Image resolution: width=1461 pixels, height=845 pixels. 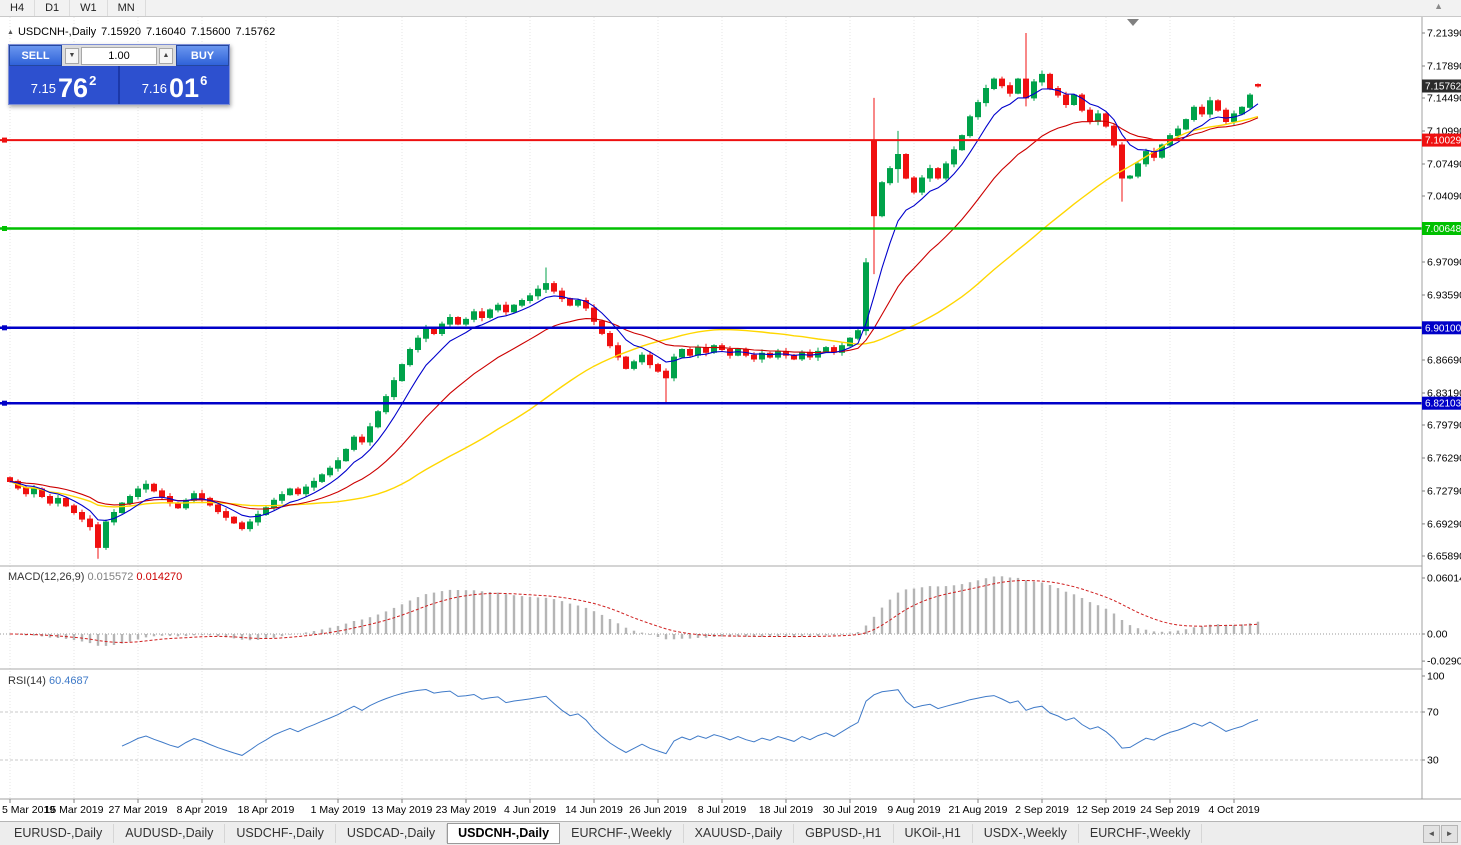 What do you see at coordinates (1444, 67) in the screenshot?
I see `price-tick-label: 7.17890` at bounding box center [1444, 67].